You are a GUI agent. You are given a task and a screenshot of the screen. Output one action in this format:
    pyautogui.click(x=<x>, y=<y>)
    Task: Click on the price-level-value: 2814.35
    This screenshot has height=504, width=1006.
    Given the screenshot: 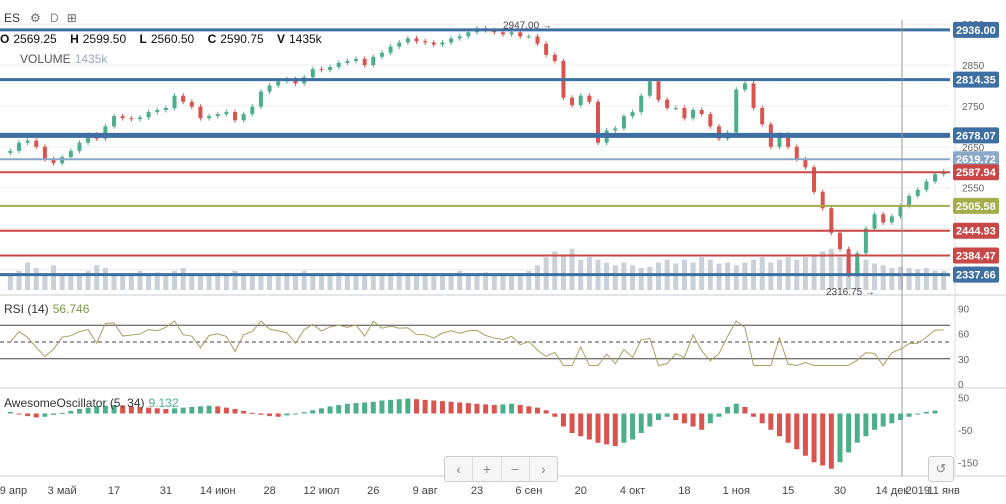 What is the action you would take?
    pyautogui.click(x=976, y=81)
    